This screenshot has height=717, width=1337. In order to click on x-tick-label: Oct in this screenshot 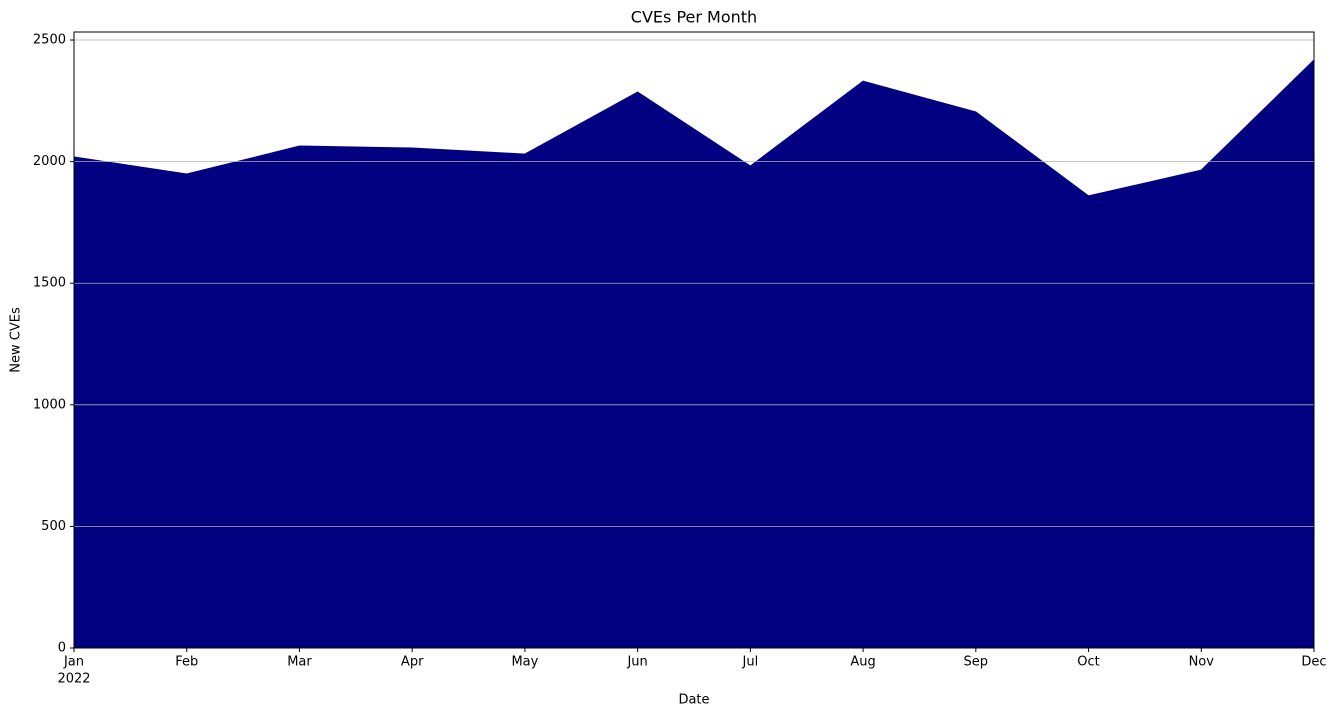, I will do `click(1088, 662)`.